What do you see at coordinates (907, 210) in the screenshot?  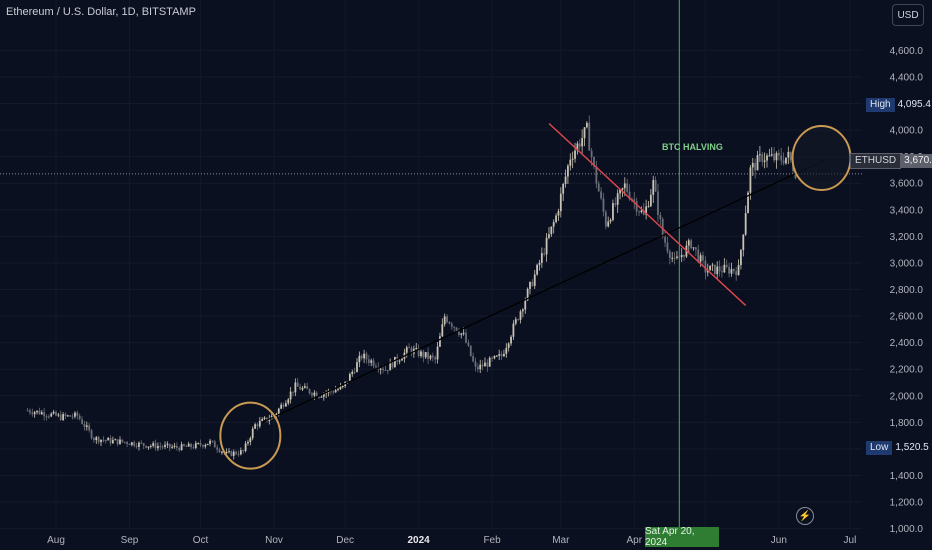 I see `y-tick-label: 3,400.0` at bounding box center [907, 210].